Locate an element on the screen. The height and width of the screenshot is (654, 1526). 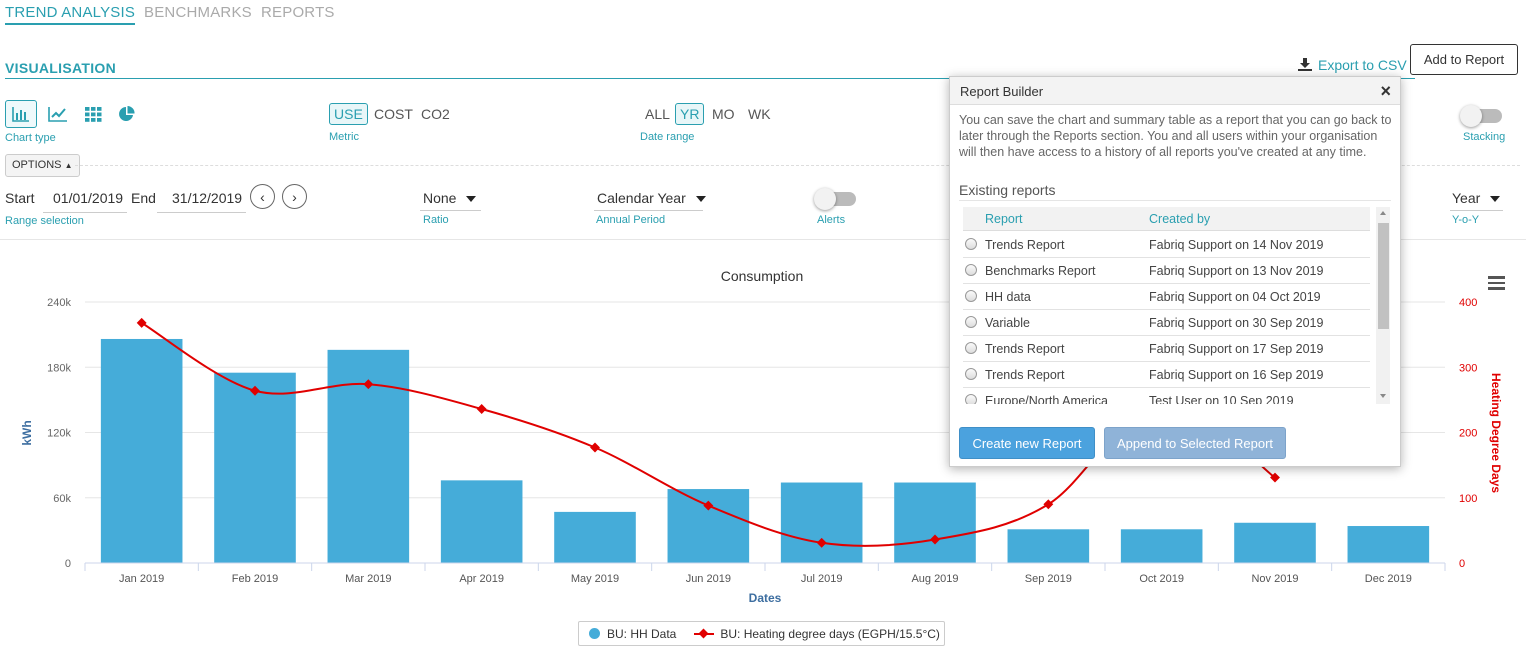
tab-trend-analysis: TREND ANALYSIS is located at coordinates (70, 14).